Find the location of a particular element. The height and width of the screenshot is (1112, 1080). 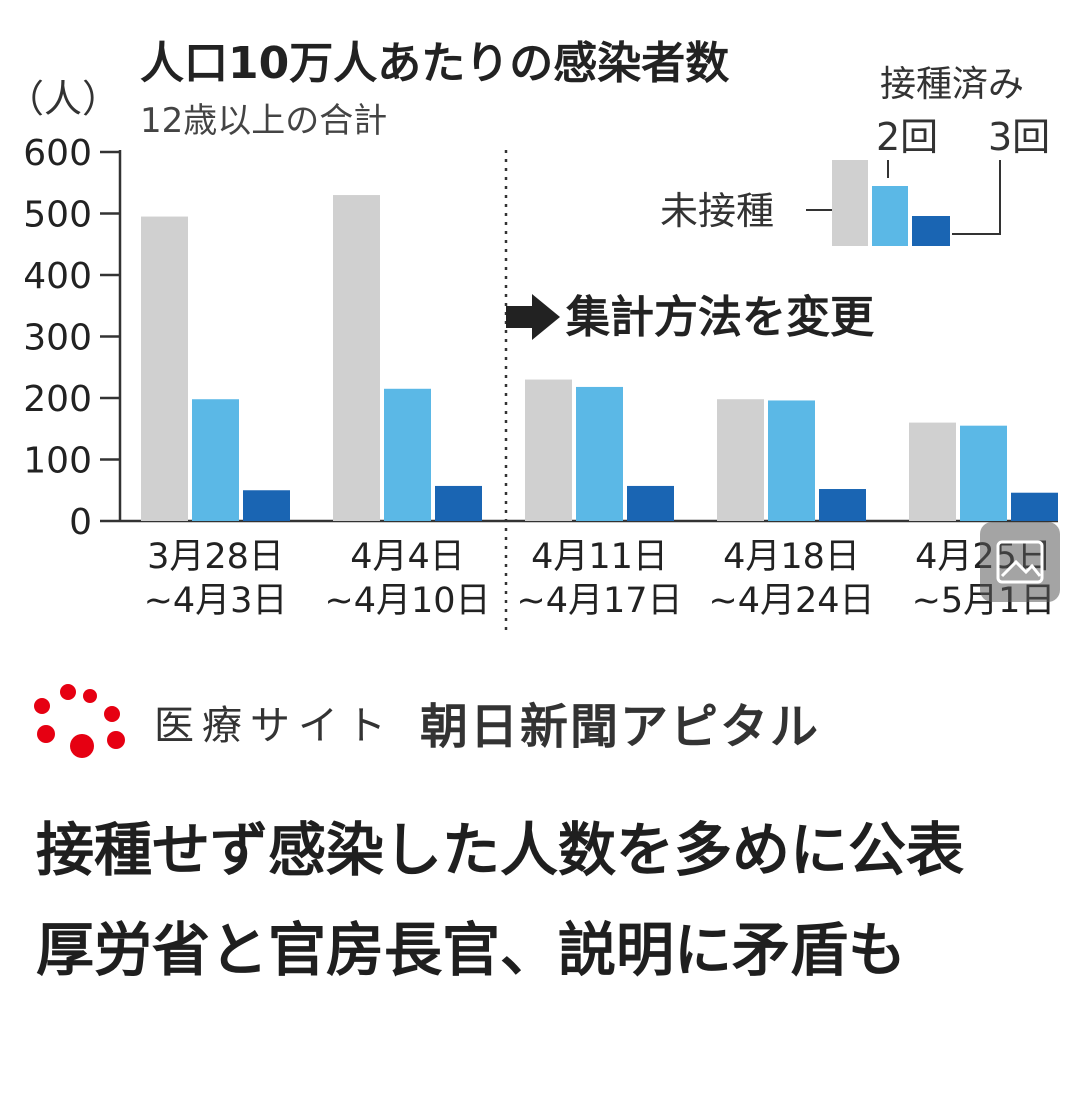

method-change-label: 集計方法を変更 is located at coordinates (720, 317).